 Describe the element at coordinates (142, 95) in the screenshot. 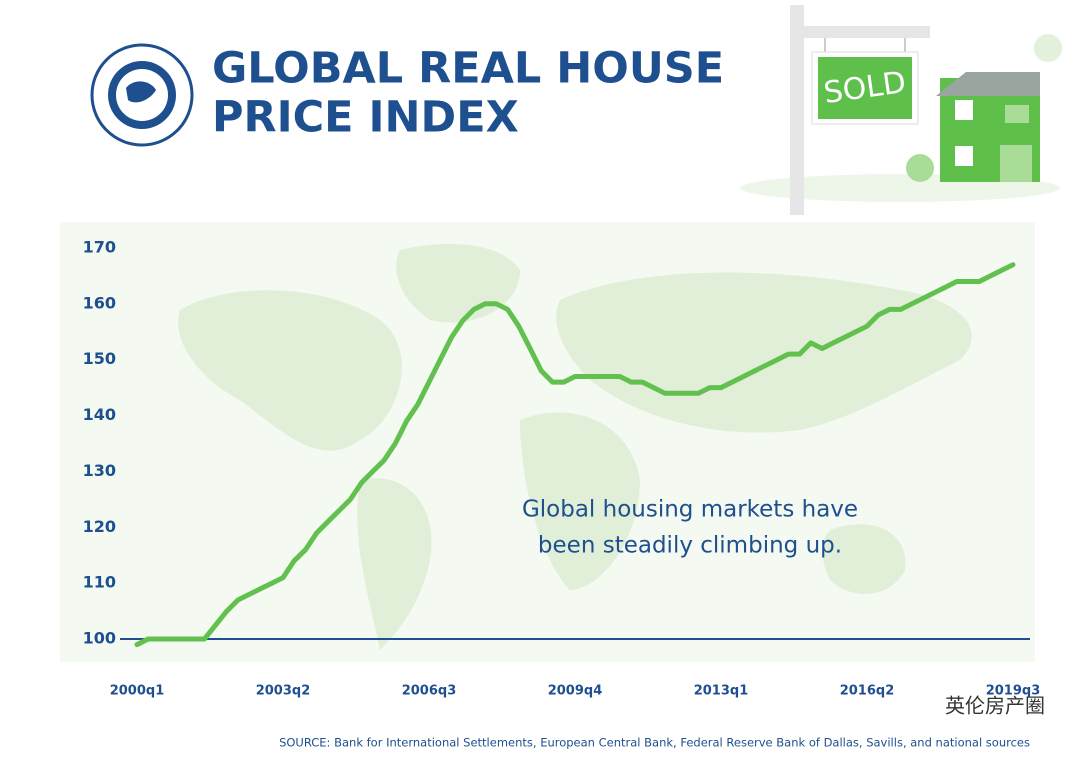

I see `imf-logo` at that location.